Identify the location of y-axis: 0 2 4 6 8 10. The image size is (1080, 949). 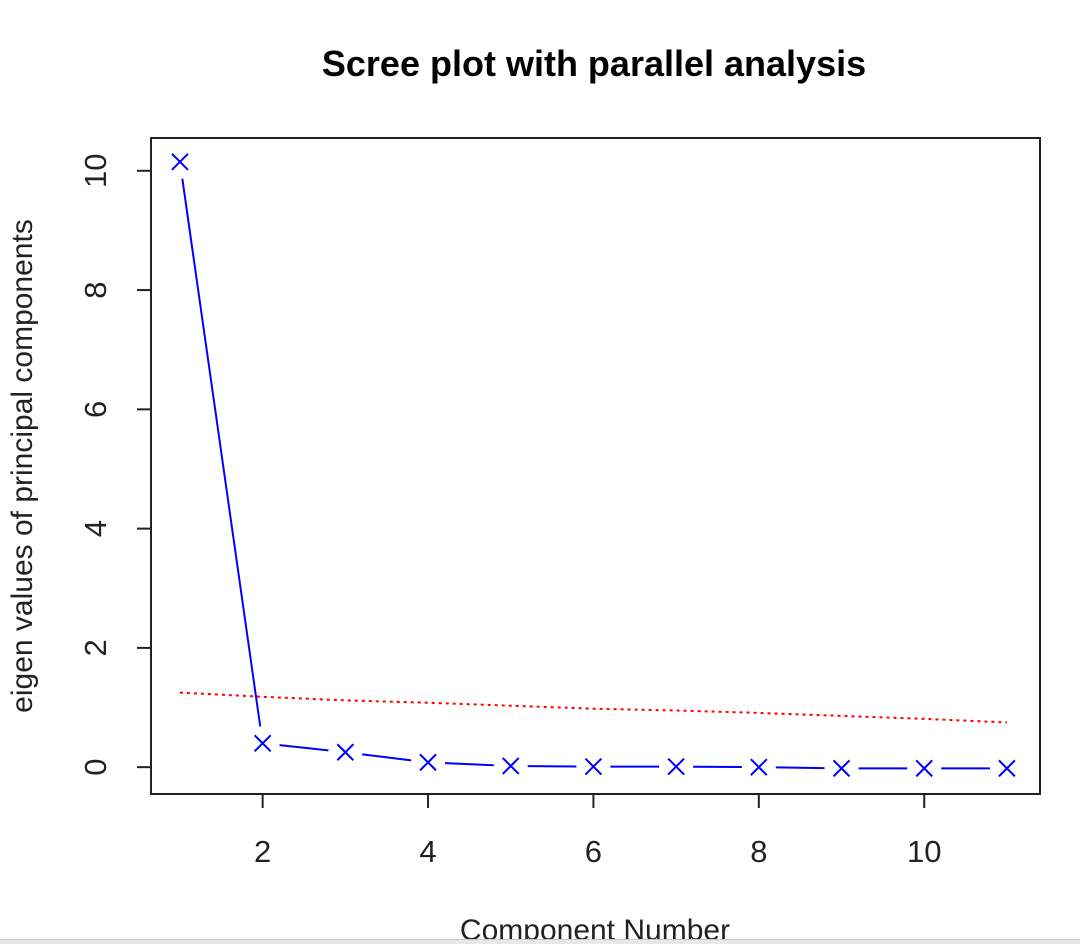
(114, 465).